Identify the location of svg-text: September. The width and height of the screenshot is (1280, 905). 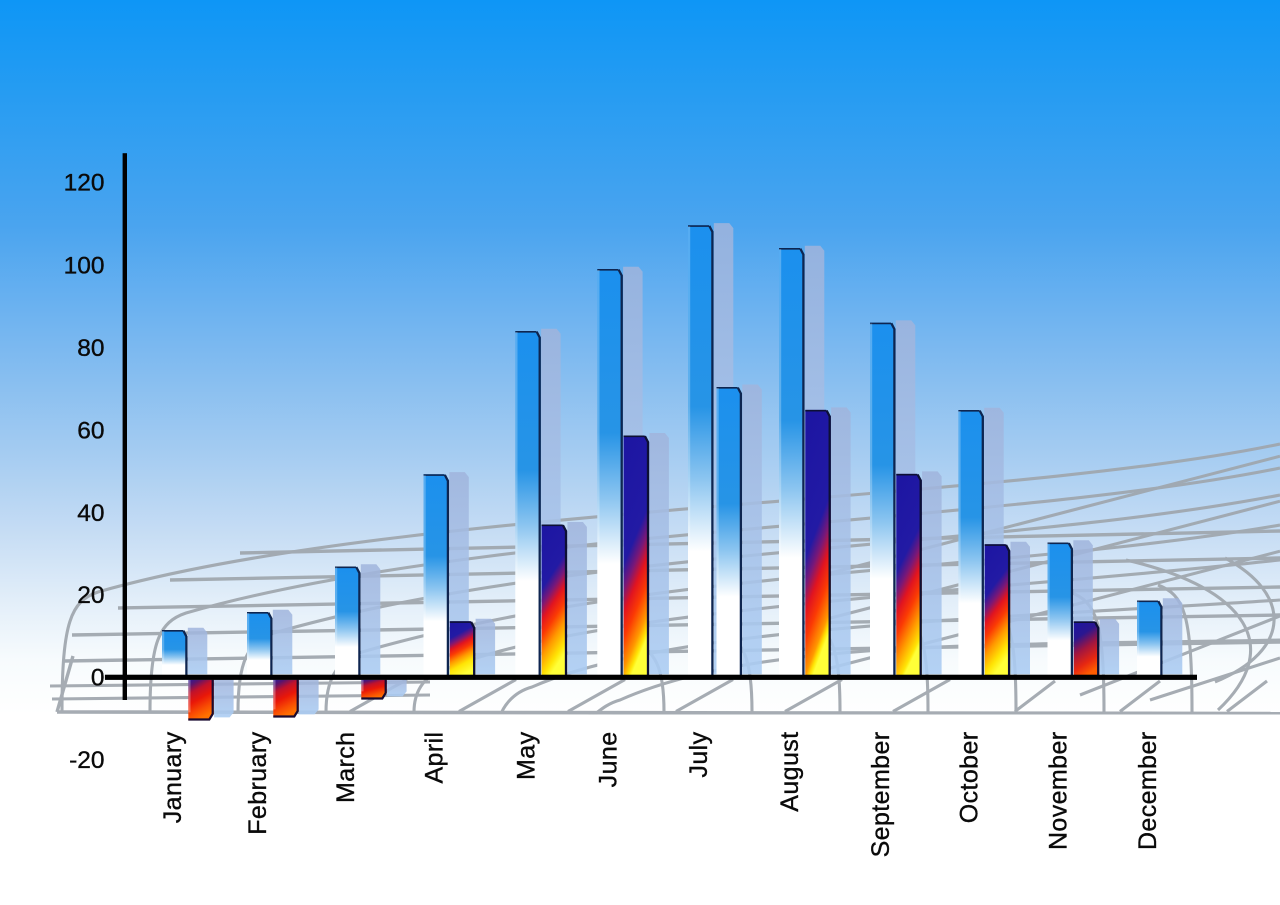
(881, 795).